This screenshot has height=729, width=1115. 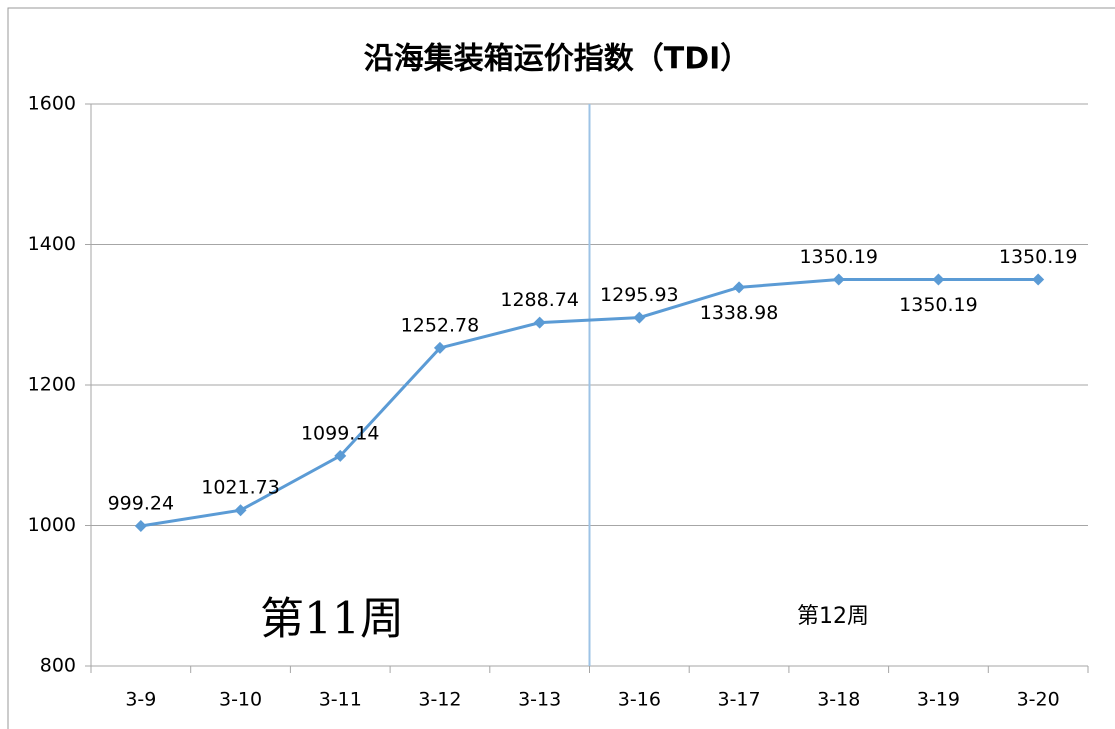 I want to click on y-tick-label: 1600, so click(x=52, y=104).